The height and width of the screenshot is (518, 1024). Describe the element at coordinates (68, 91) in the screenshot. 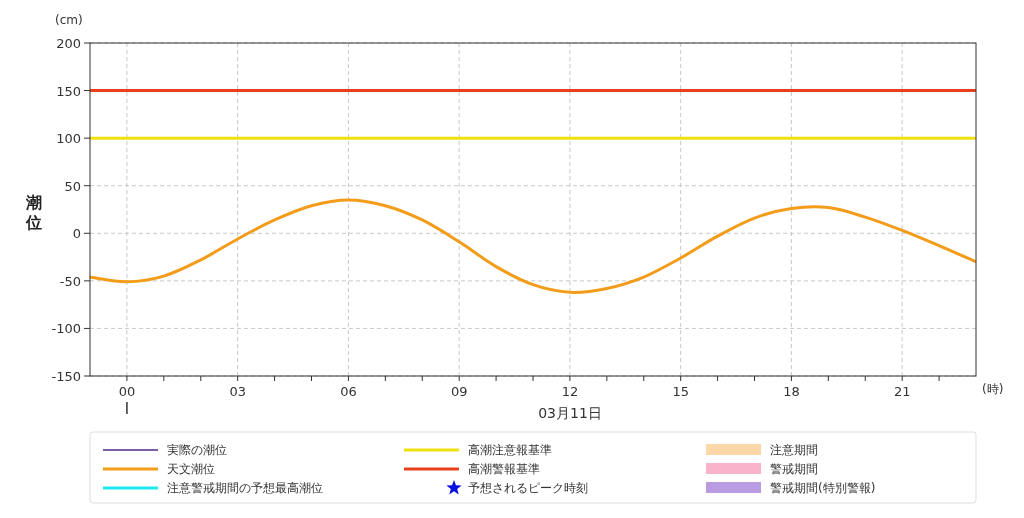

I see `y-tick-label: 150` at that location.